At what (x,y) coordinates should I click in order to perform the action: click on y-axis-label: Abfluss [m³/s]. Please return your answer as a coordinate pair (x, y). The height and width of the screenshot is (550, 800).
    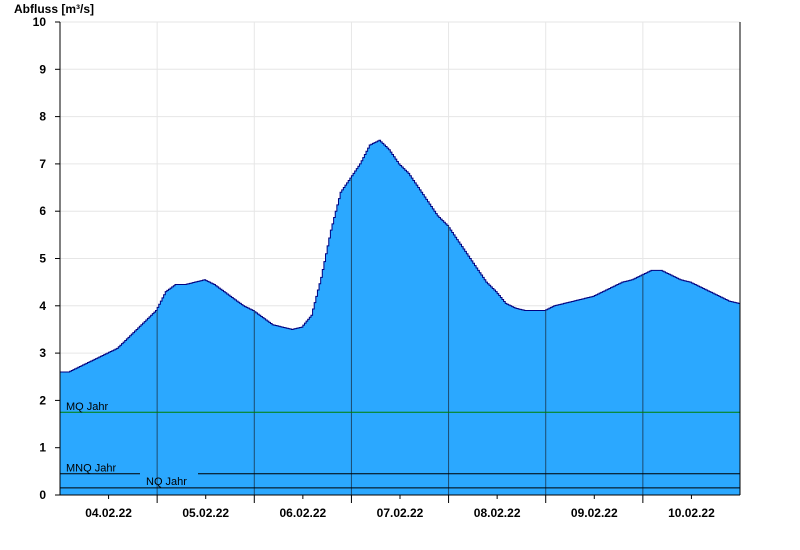
    Looking at the image, I should click on (54, 9).